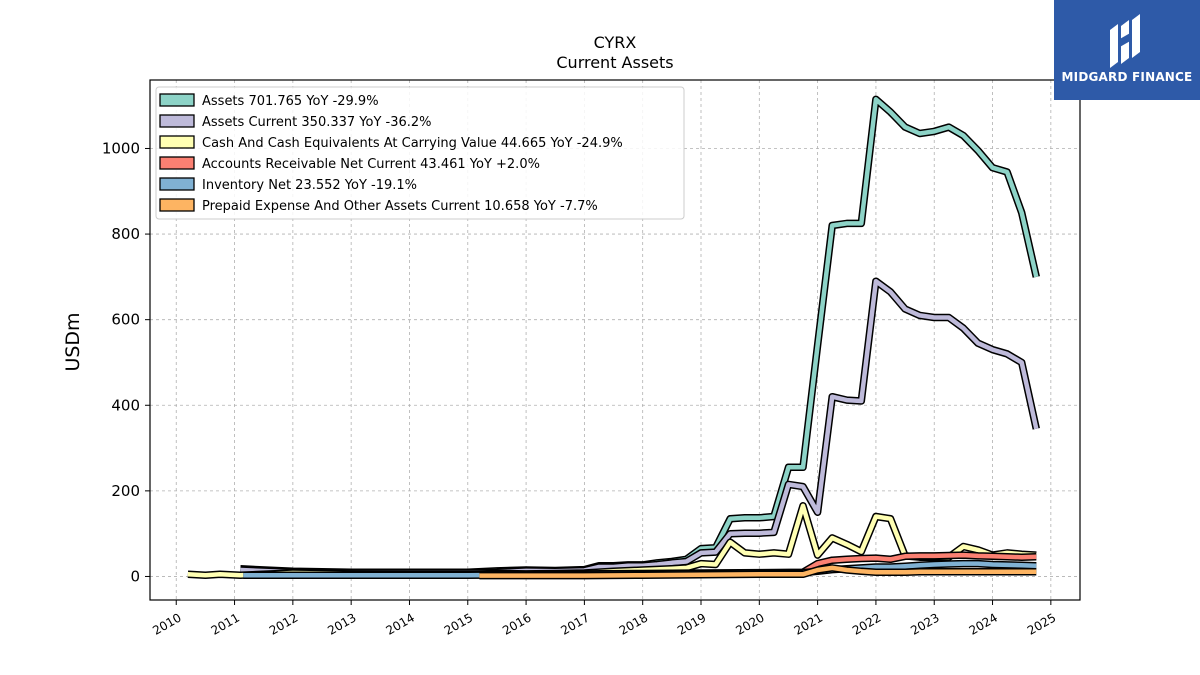 This screenshot has width=1200, height=675. I want to click on x-tick-label: 2024, so click(983, 623).